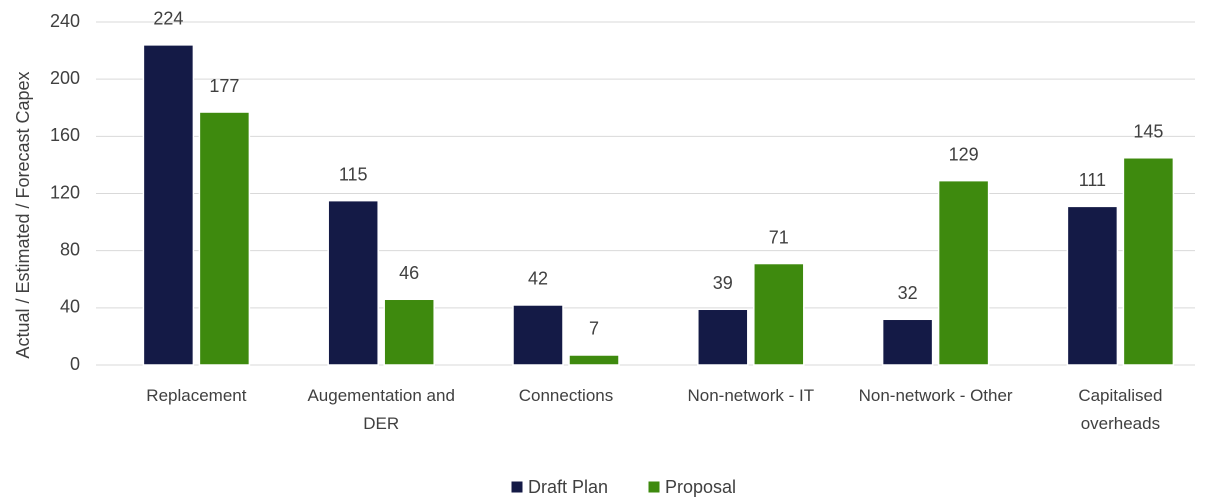 The image size is (1206, 499). I want to click on x-tick-label: Replacement, so click(196, 395).